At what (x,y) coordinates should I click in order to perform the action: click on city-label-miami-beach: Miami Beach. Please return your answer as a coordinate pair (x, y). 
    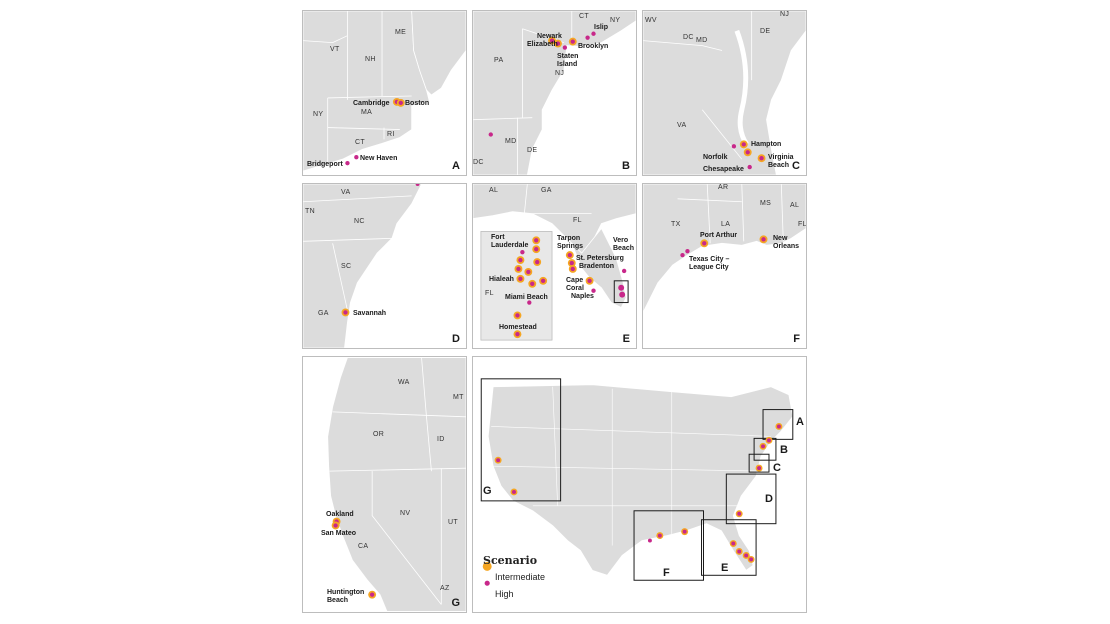
    Looking at the image, I should click on (526, 297).